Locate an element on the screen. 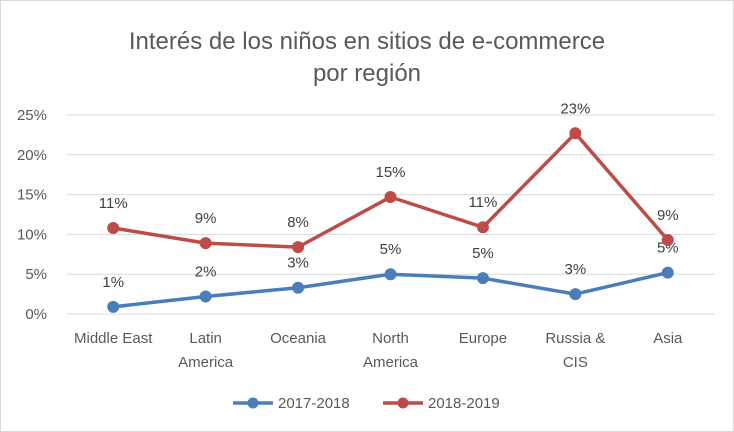  x-tick-label: Europe is located at coordinates (483, 338).